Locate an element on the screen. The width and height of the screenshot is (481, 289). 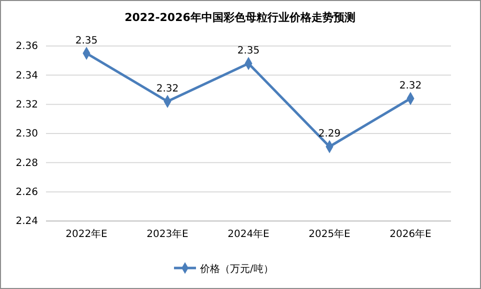
x-tick-label: 2023年E is located at coordinates (167, 234).